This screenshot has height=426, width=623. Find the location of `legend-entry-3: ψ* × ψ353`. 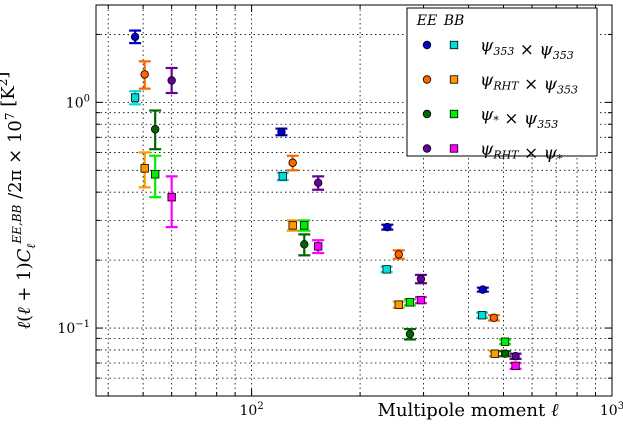

legend-entry-3: ψ* × ψ353 is located at coordinates (490, 118).